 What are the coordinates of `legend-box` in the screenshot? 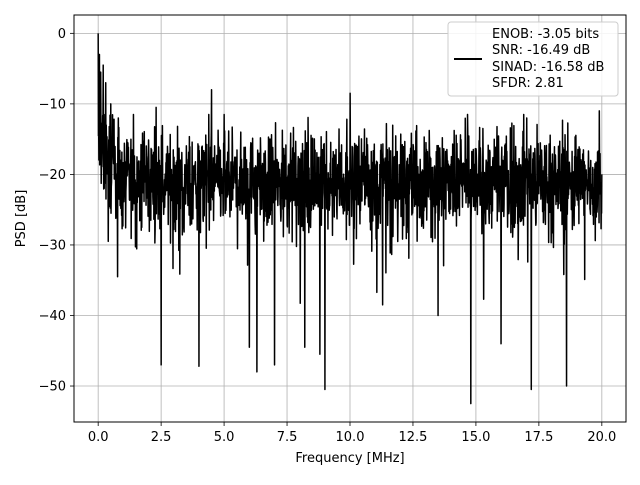 It's located at (533, 59).